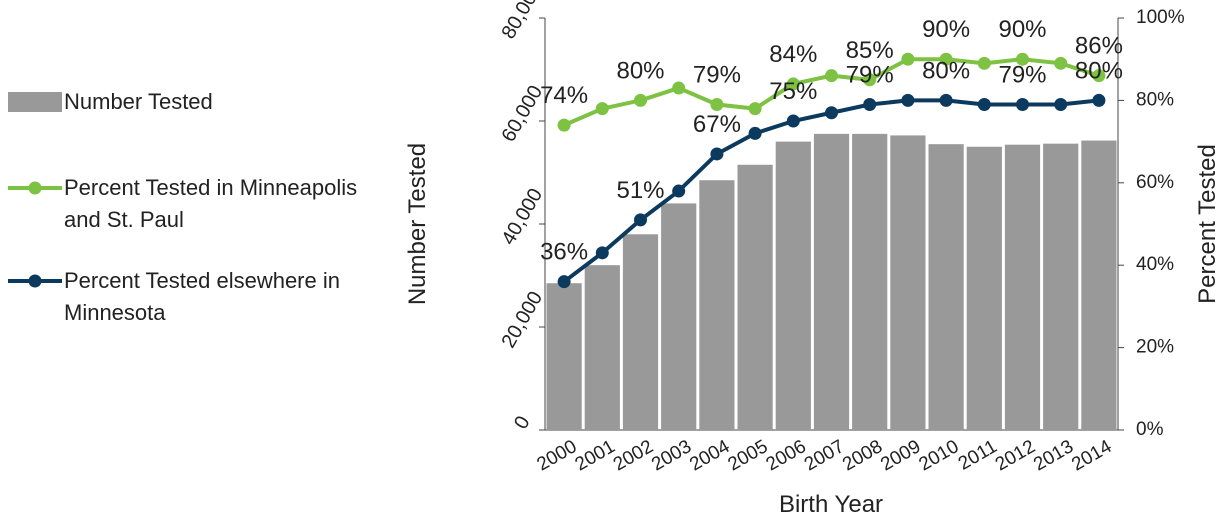  I want to click on data-label: 86%, so click(1099, 46).